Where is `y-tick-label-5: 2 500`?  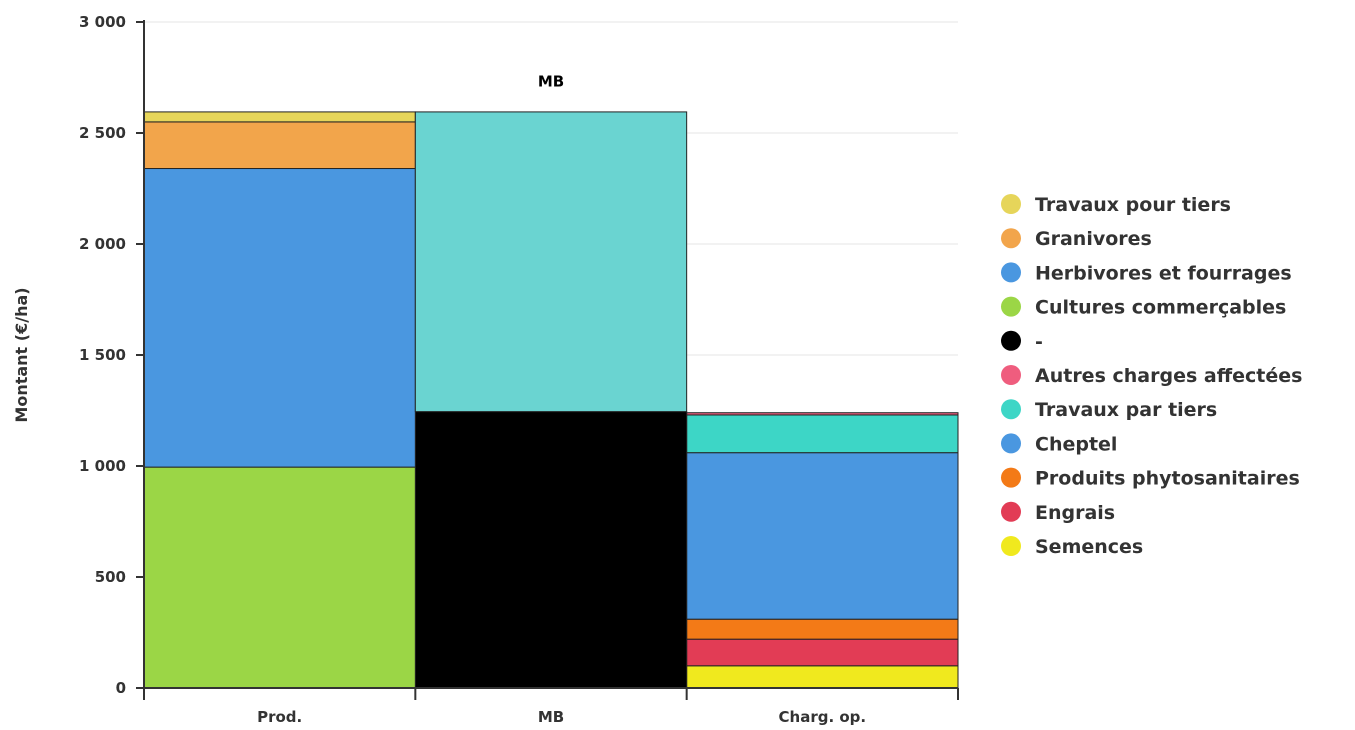
y-tick-label-5: 2 500 is located at coordinates (102, 133).